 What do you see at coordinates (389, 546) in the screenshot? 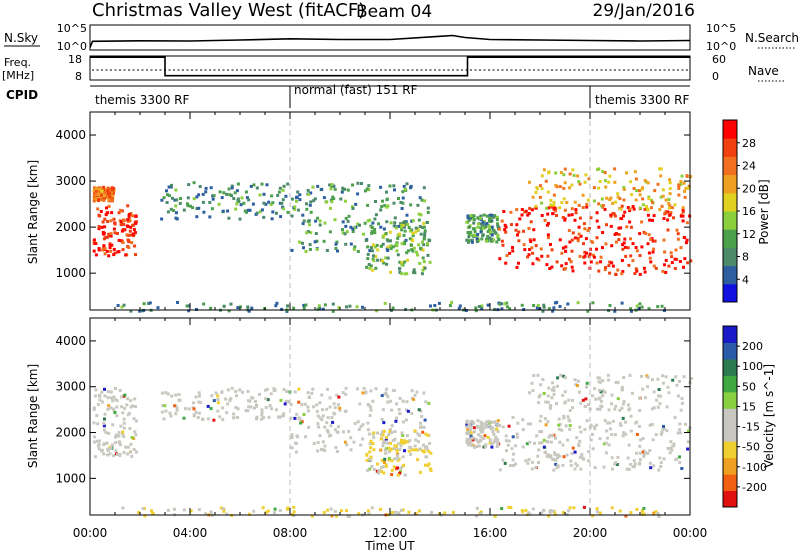
I see `x-axis-label: Time UT` at bounding box center [389, 546].